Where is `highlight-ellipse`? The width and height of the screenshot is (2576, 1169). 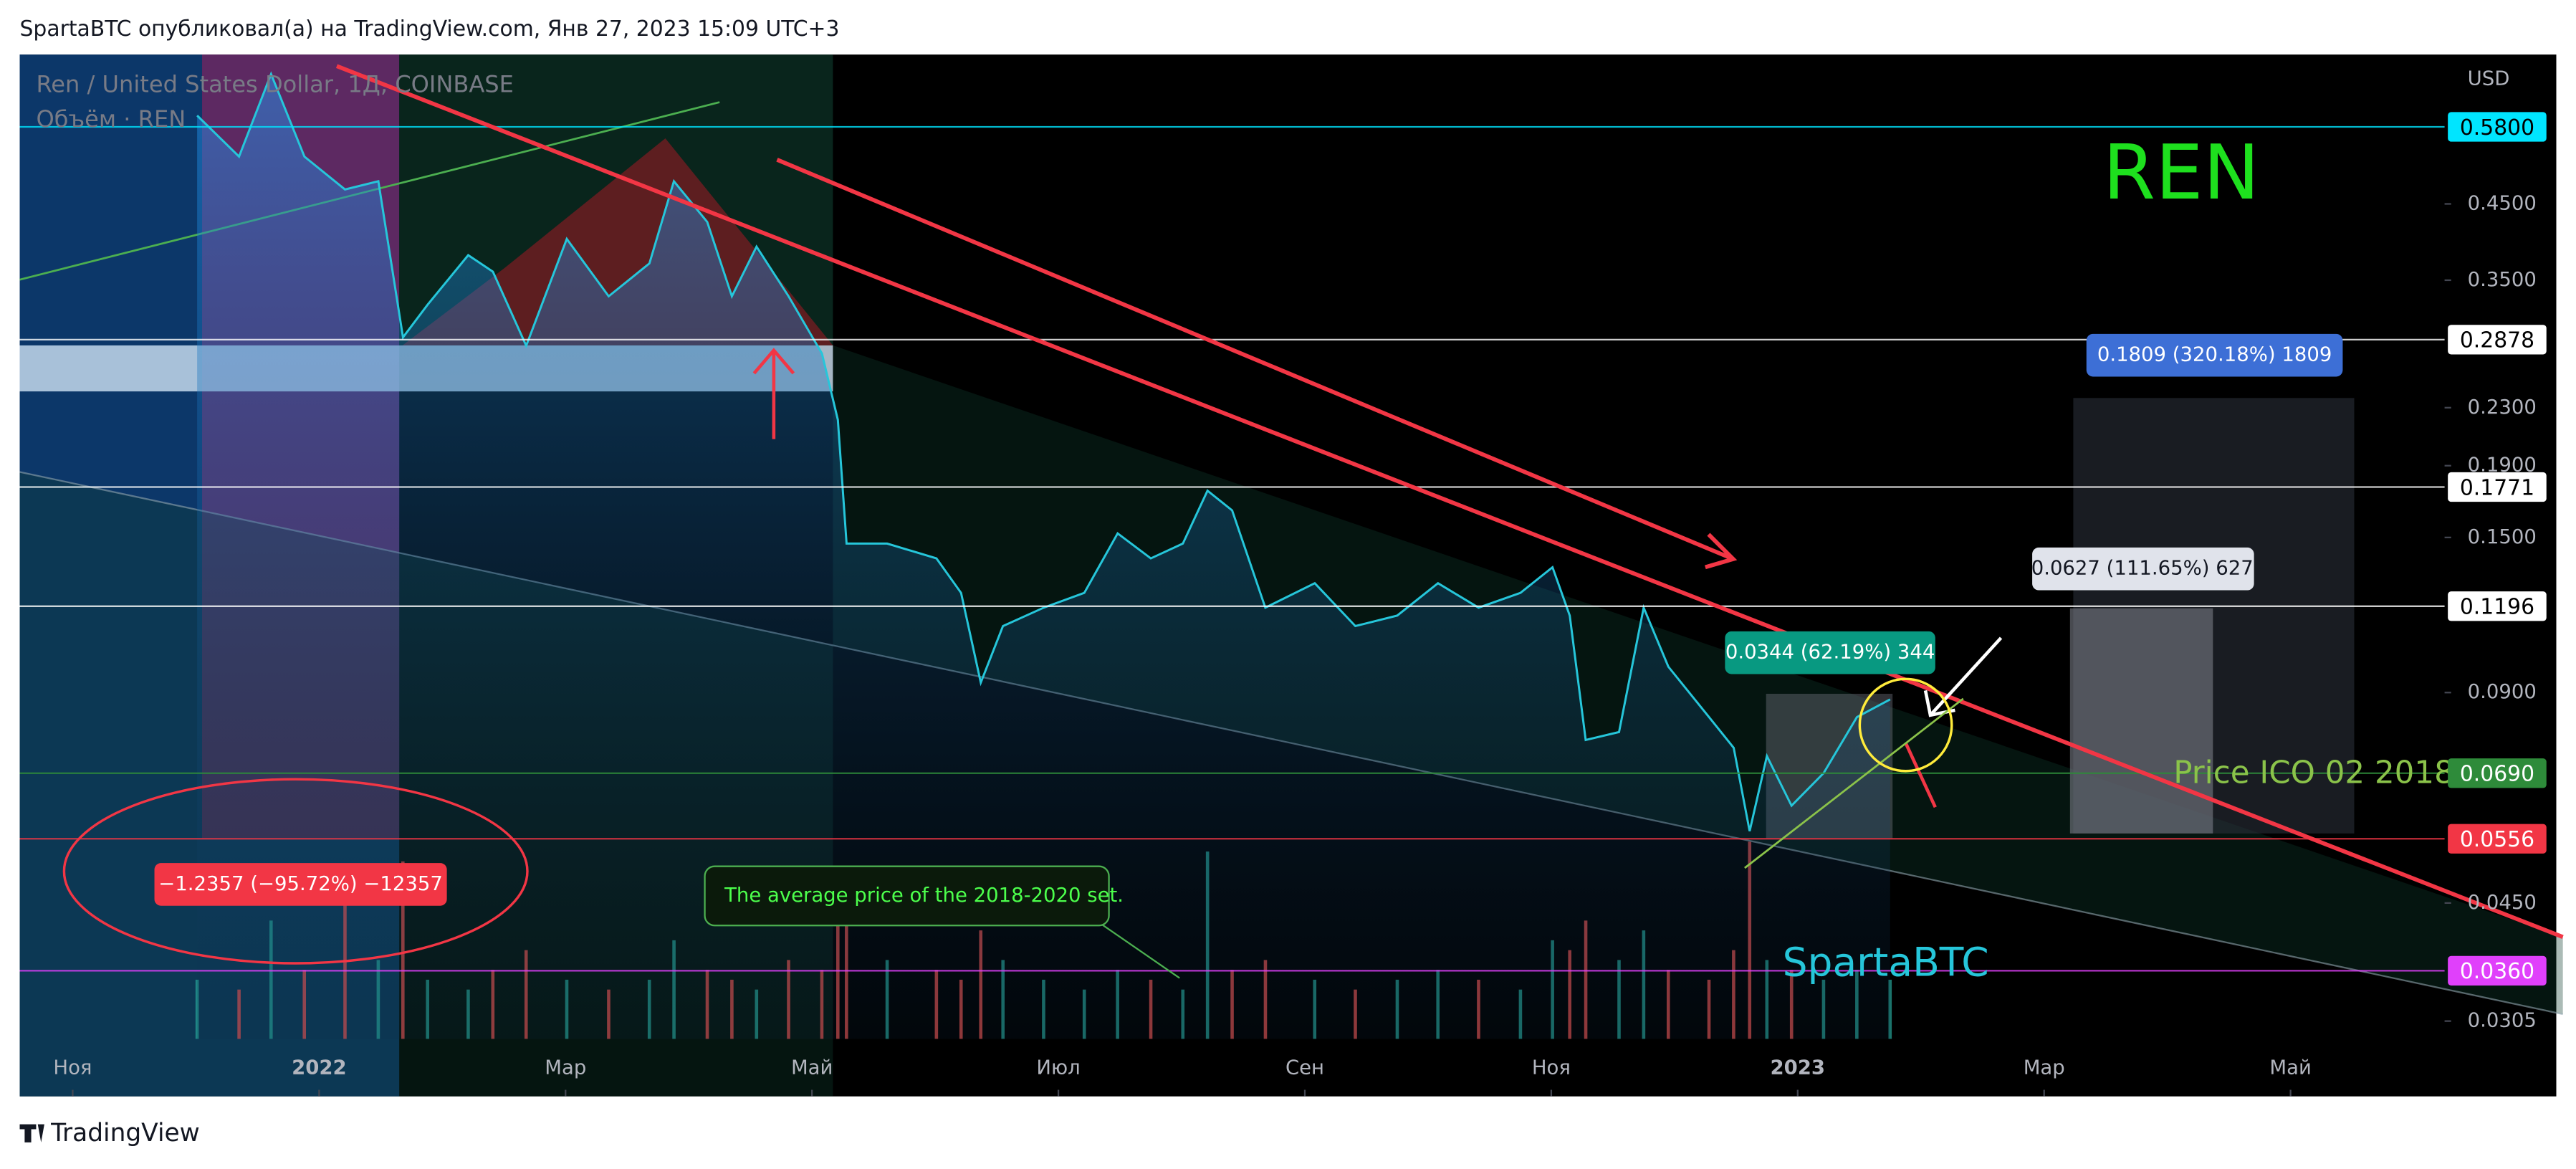
highlight-ellipse is located at coordinates (295, 871).